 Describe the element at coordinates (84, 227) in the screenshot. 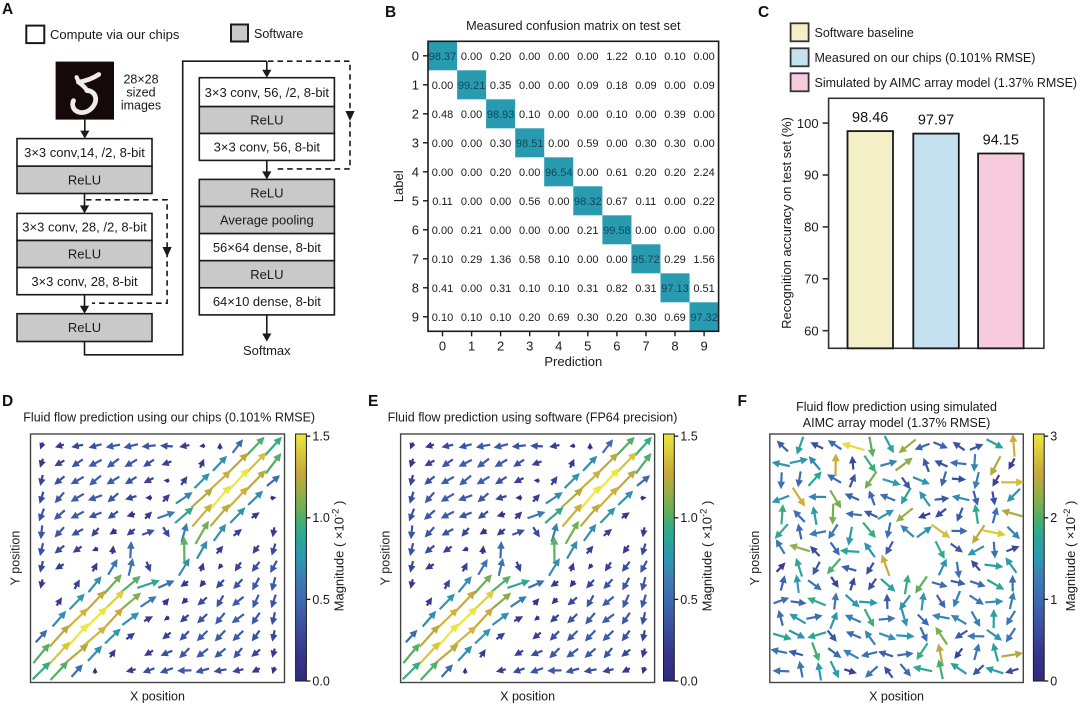

I see `svg-text: 3×3 conv, 28, /2, 8-bit` at that location.